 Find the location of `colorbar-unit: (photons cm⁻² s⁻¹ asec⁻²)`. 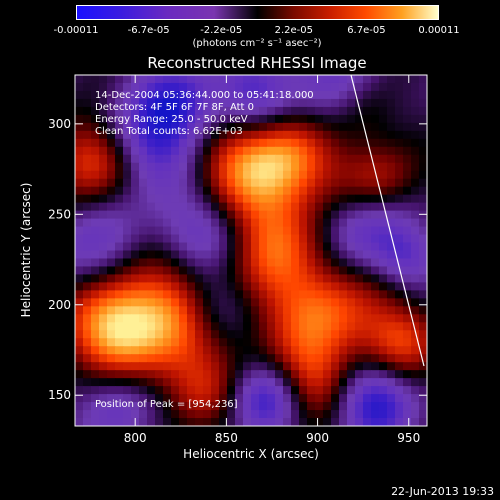

colorbar-unit: (photons cm⁻² s⁻¹ asec⁻²) is located at coordinates (257, 43).